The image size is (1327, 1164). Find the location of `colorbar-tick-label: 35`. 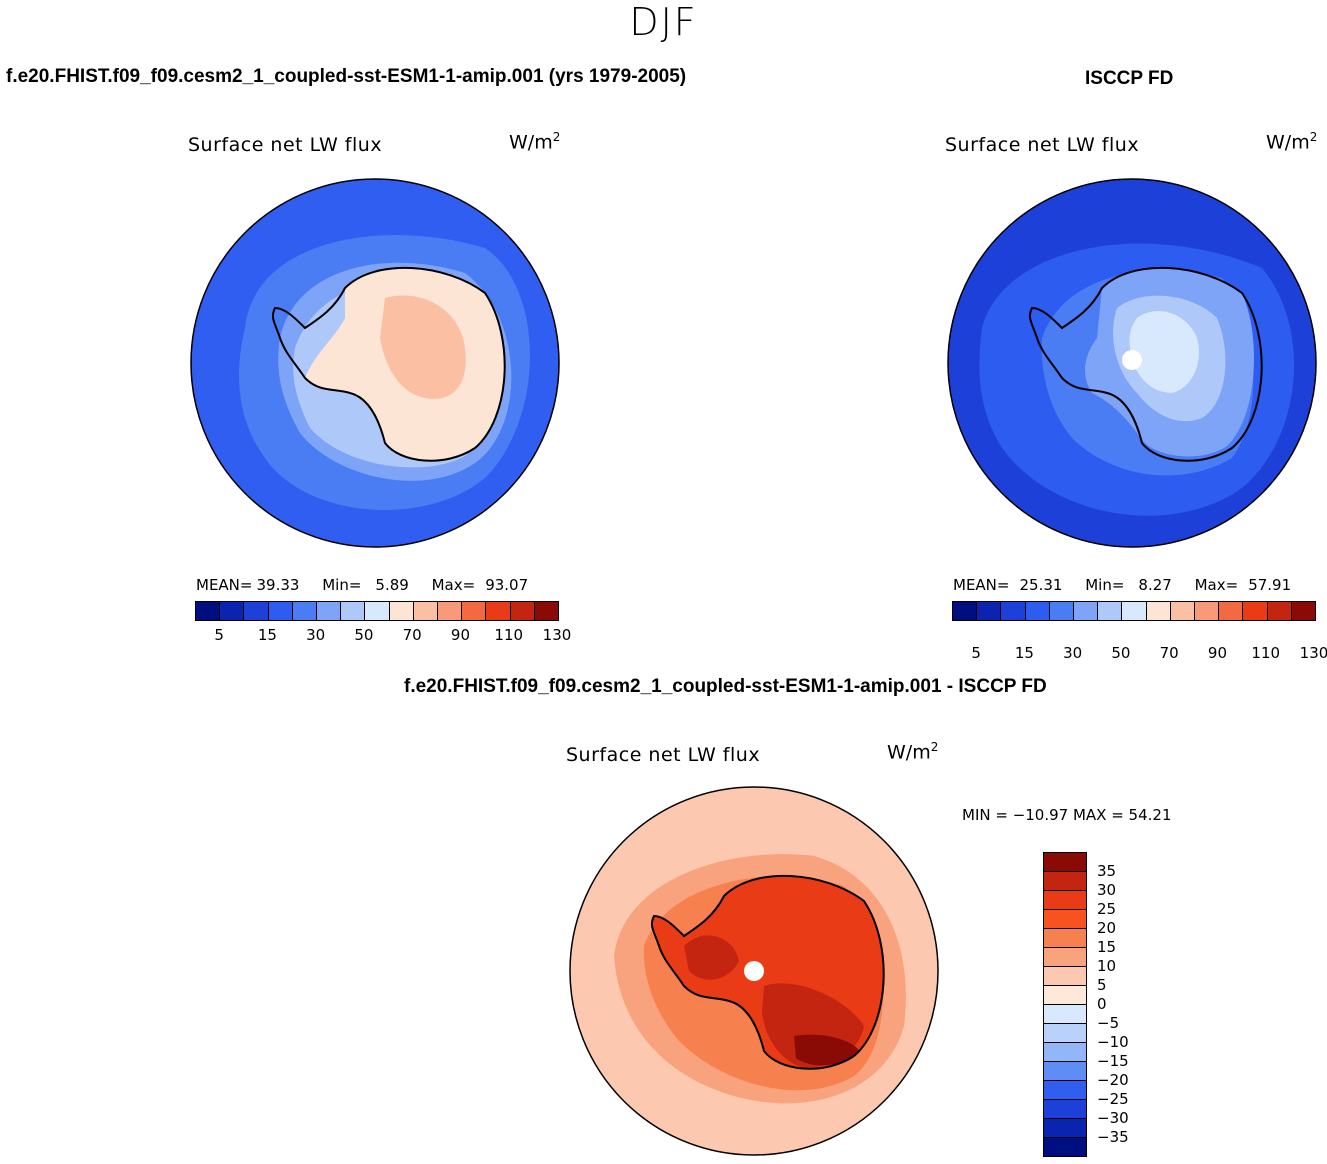

colorbar-tick-label: 35 is located at coordinates (1107, 871).